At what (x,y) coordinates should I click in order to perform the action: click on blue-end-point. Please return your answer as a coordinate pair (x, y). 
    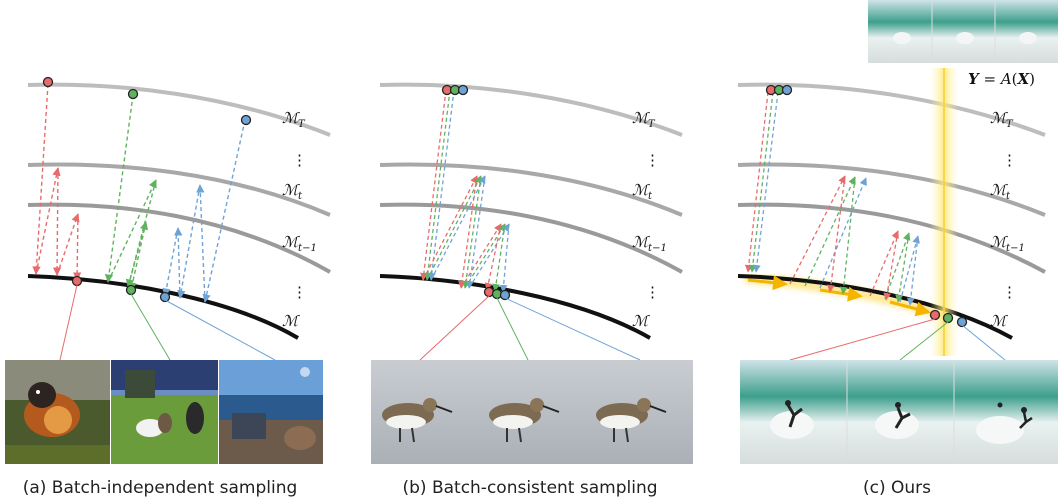
    Looking at the image, I should click on (165, 297).